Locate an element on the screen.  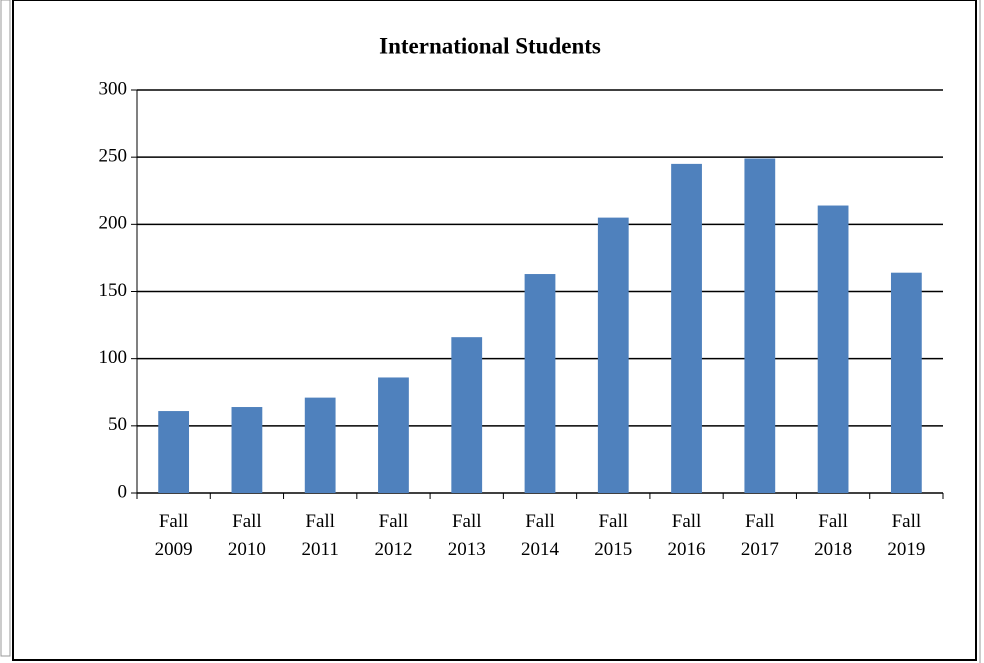
y-tick-label: 150 is located at coordinates (113, 290).